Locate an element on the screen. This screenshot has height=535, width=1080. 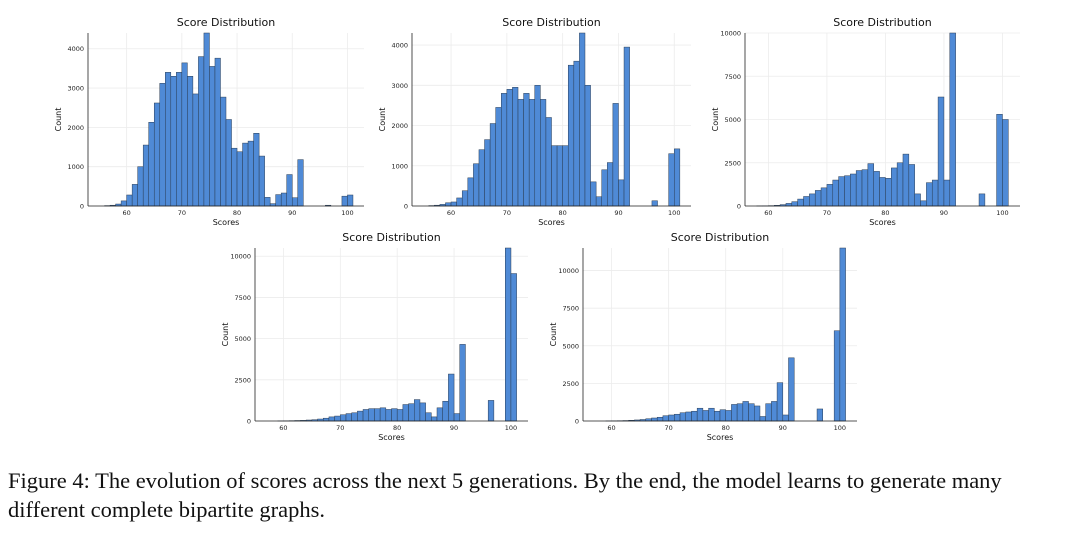
y-tick-label: 5000 is located at coordinates (570, 346).